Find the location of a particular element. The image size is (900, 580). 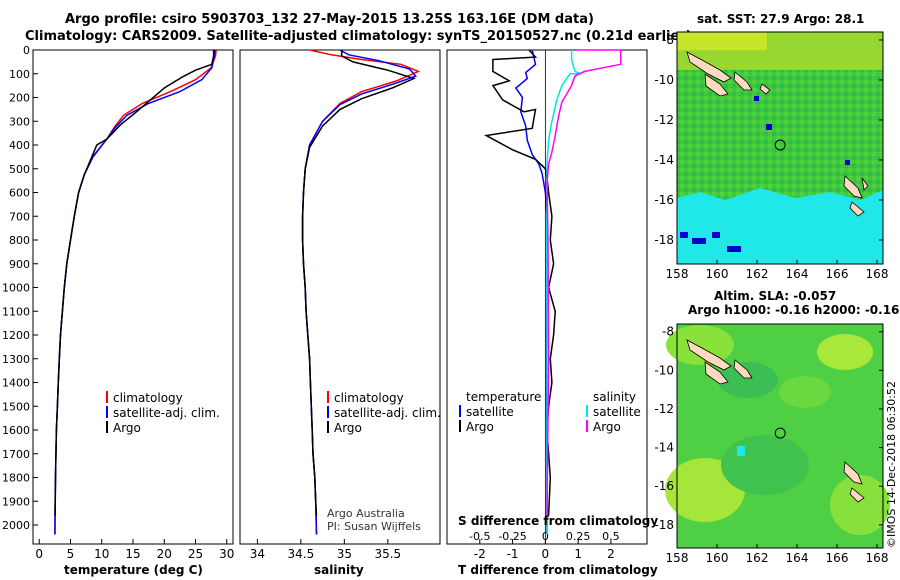

sla-argo-pixel is located at coordinates (741, 451).